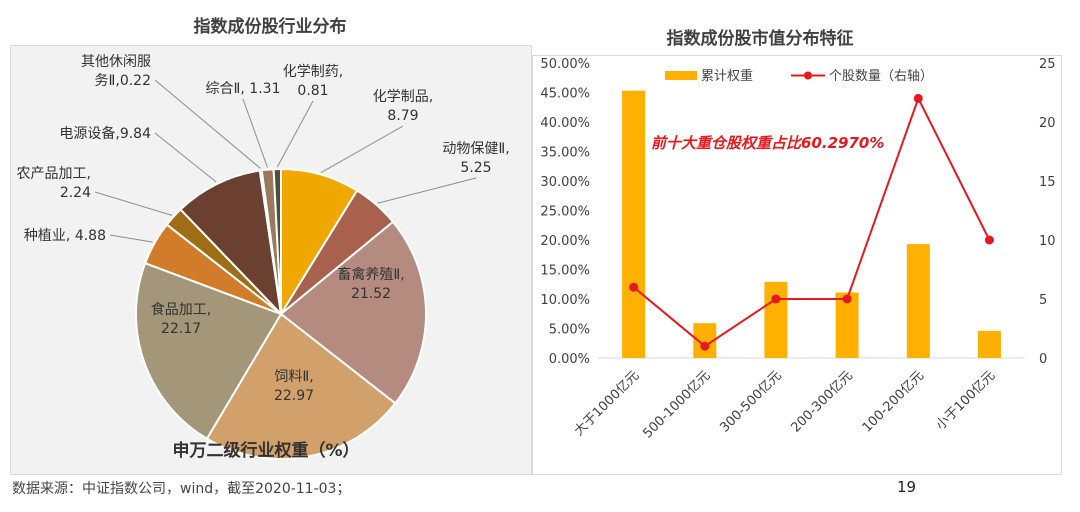  Describe the element at coordinates (371, 294) in the screenshot. I see `pie-data-label: 21.52` at that location.